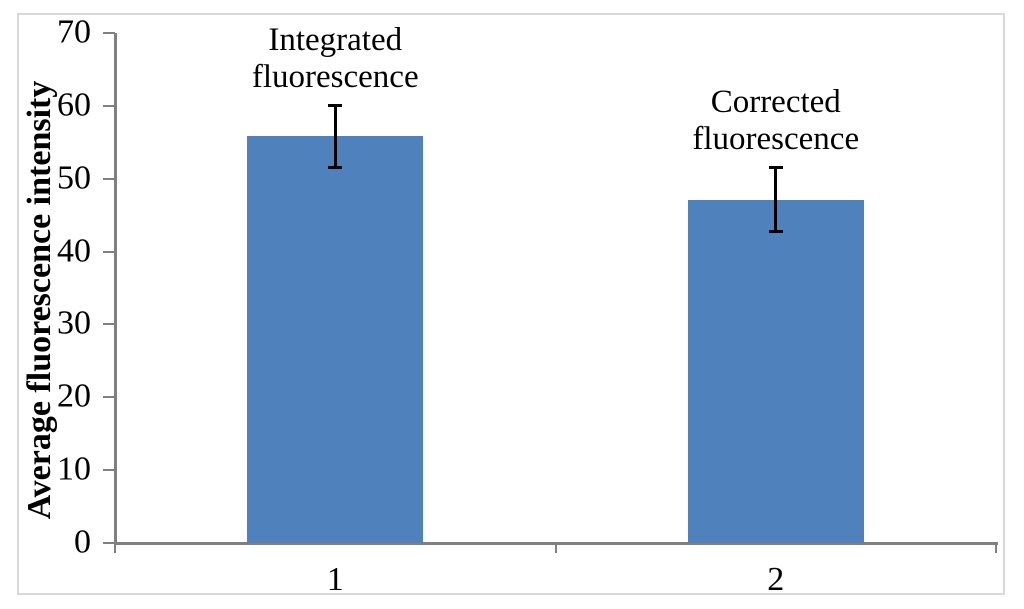  What do you see at coordinates (74, 178) in the screenshot?
I see `y-tick-label: 50` at bounding box center [74, 178].